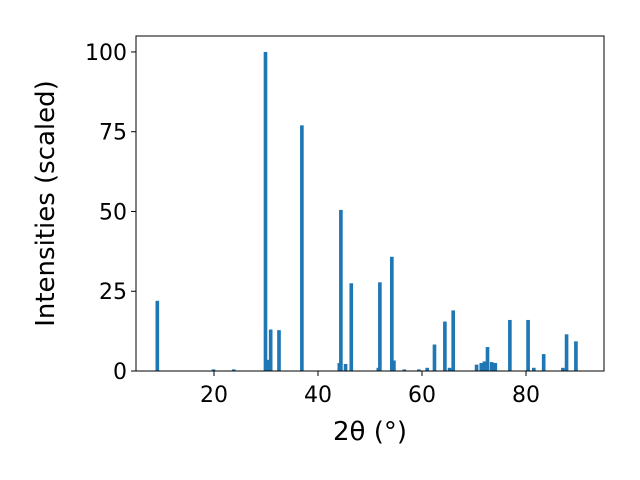 This screenshot has width=640, height=480. I want to click on x-tick-label: 60, so click(422, 395).